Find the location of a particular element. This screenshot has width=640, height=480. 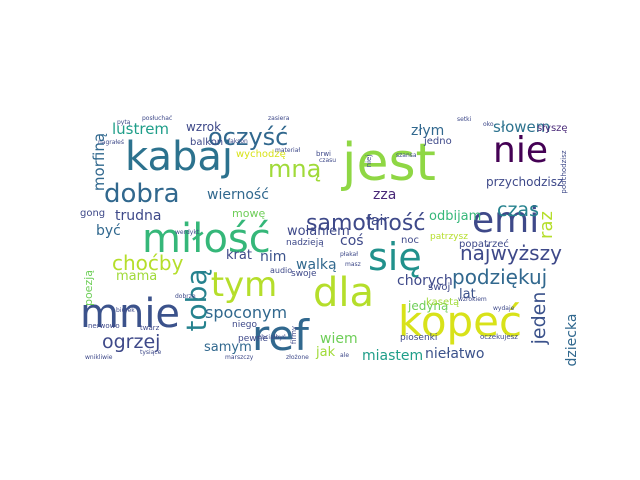

word-cloud-word: pytą is located at coordinates (124, 122).